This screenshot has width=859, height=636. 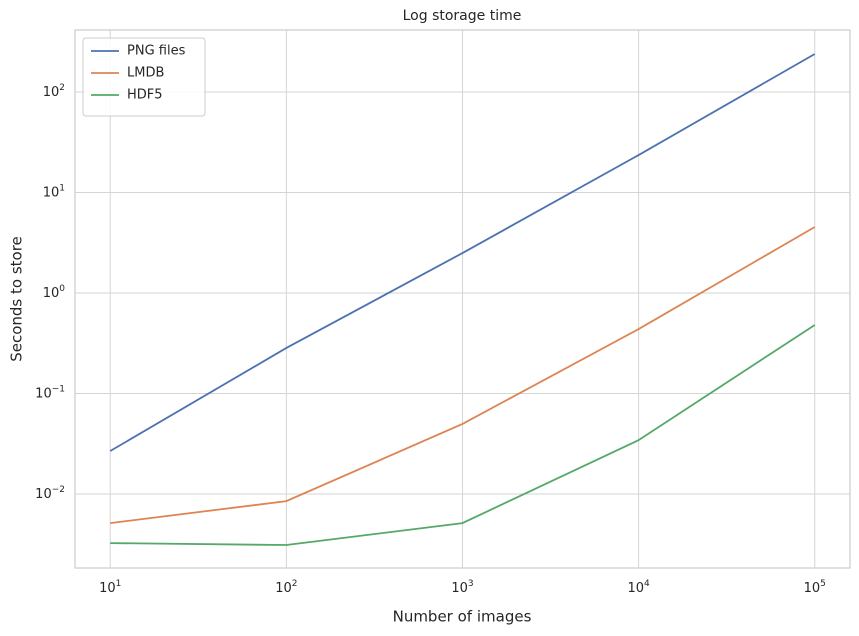 What do you see at coordinates (50, 493) in the screenshot?
I see `y-tick-label: 10⁻²` at bounding box center [50, 493].